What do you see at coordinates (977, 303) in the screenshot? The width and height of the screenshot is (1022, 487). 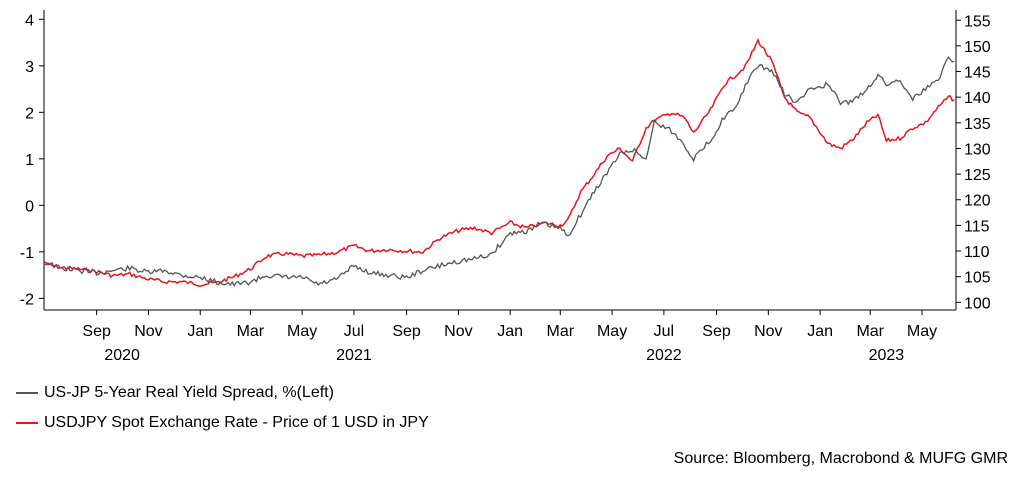 I see `y-right-tick-label: 100` at bounding box center [977, 303].